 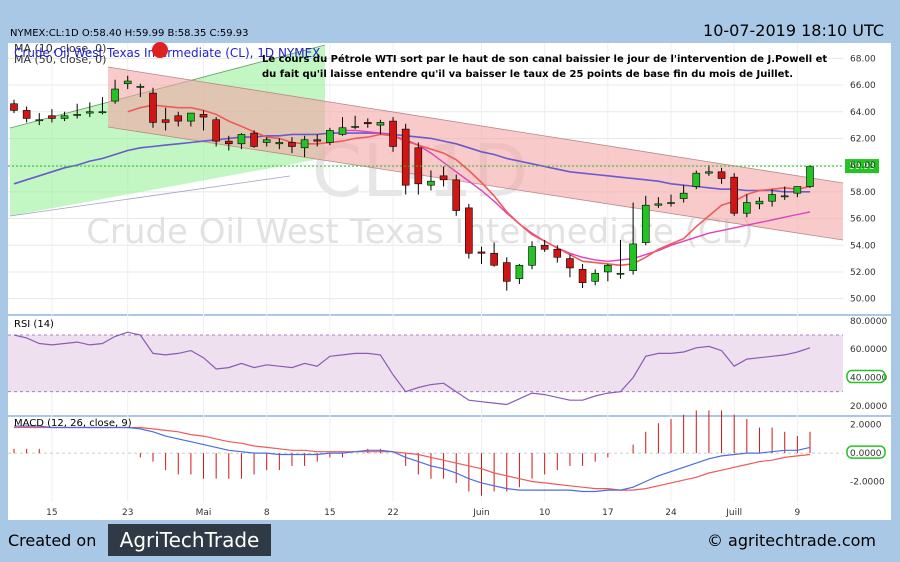 What do you see at coordinates (425, 363) in the screenshot?
I see `rsi-band` at bounding box center [425, 363].